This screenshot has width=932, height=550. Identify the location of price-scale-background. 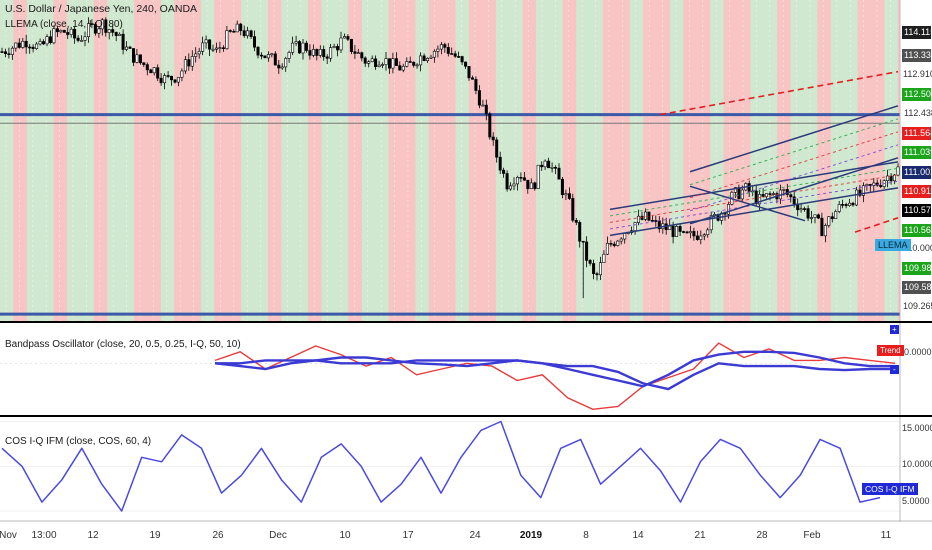
(916, 261).